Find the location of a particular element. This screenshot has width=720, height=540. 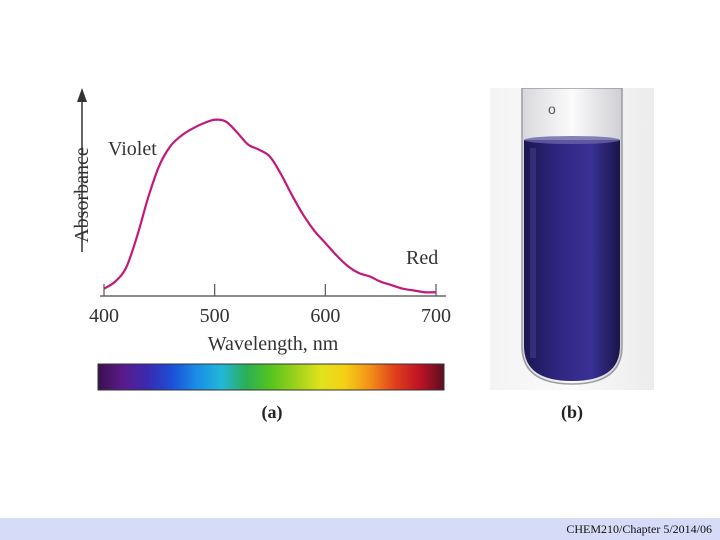

tube-highlight is located at coordinates (533, 253).